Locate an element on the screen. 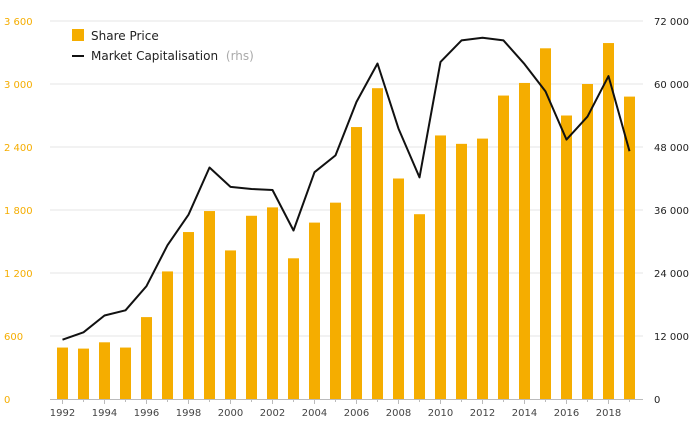 Image resolution: width=700 pixels, height=433 pixels. left-tick-label: 3 600 is located at coordinates (18, 22).